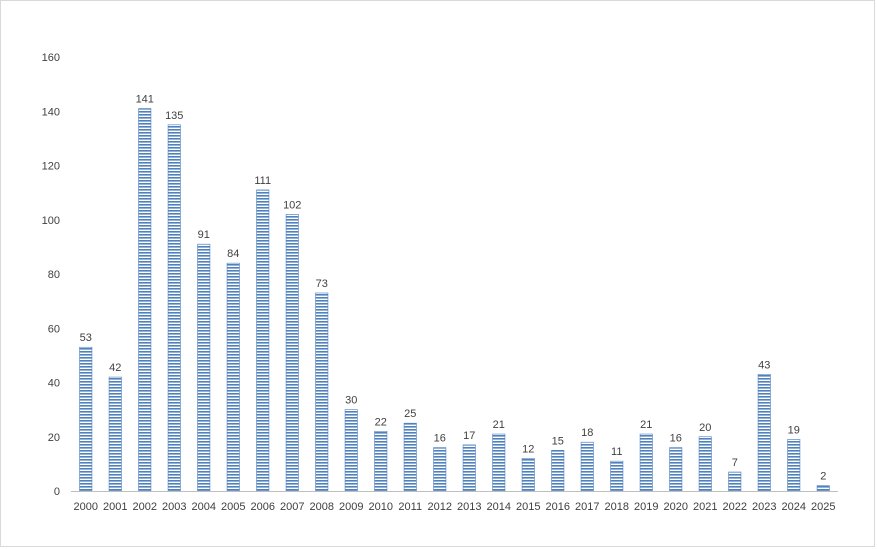  I want to click on data-label: 102, so click(292, 205).